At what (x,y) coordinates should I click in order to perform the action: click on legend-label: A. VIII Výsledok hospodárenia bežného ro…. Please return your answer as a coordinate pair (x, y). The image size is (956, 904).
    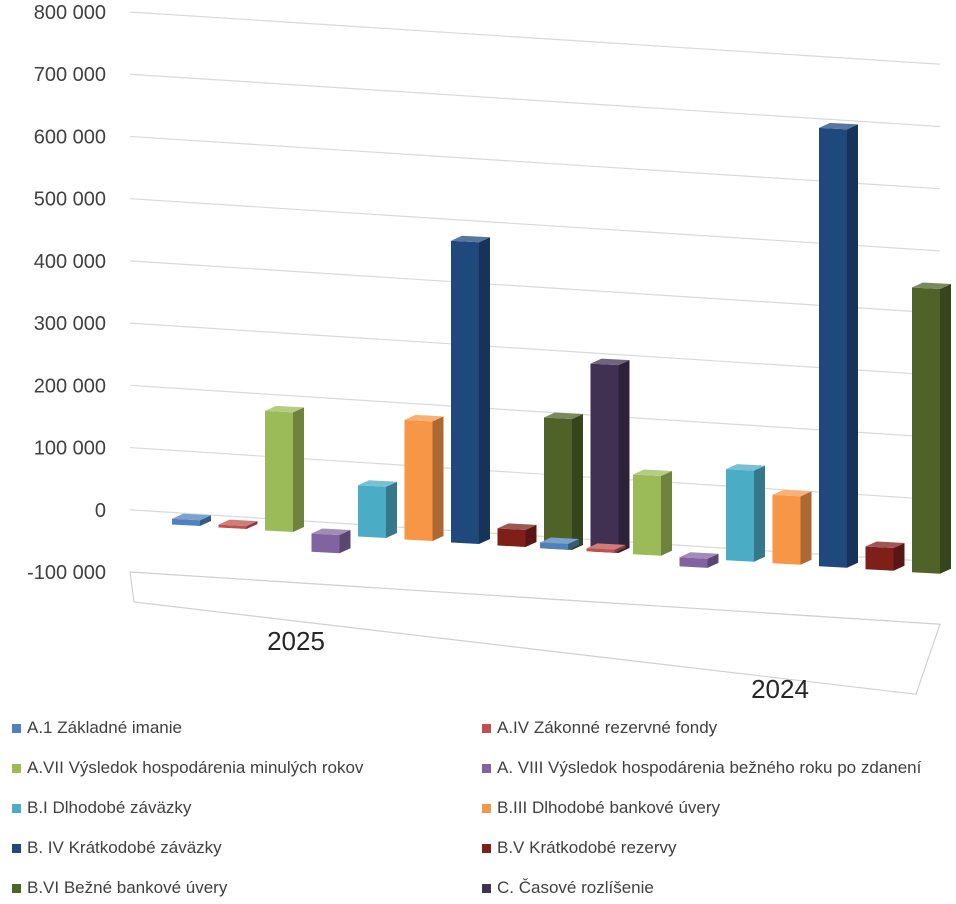
    Looking at the image, I should click on (709, 767).